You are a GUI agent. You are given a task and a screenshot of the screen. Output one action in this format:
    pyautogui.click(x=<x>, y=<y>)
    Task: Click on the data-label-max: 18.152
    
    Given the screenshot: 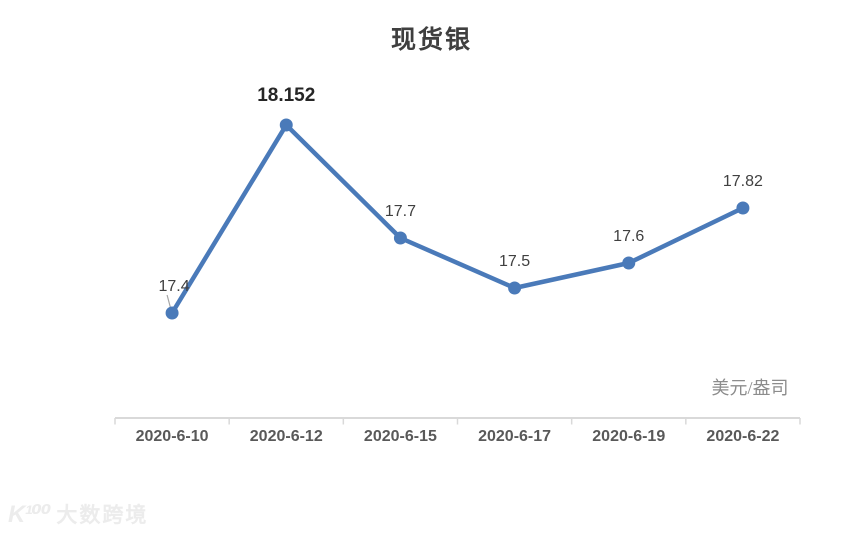 What is the action you would take?
    pyautogui.click(x=286, y=95)
    